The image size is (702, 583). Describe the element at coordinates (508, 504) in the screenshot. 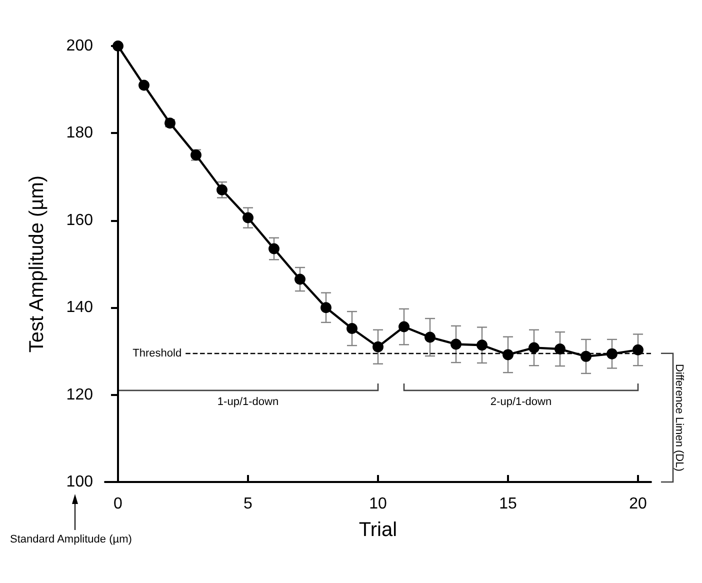

I see `x-tick-label: 15` at that location.